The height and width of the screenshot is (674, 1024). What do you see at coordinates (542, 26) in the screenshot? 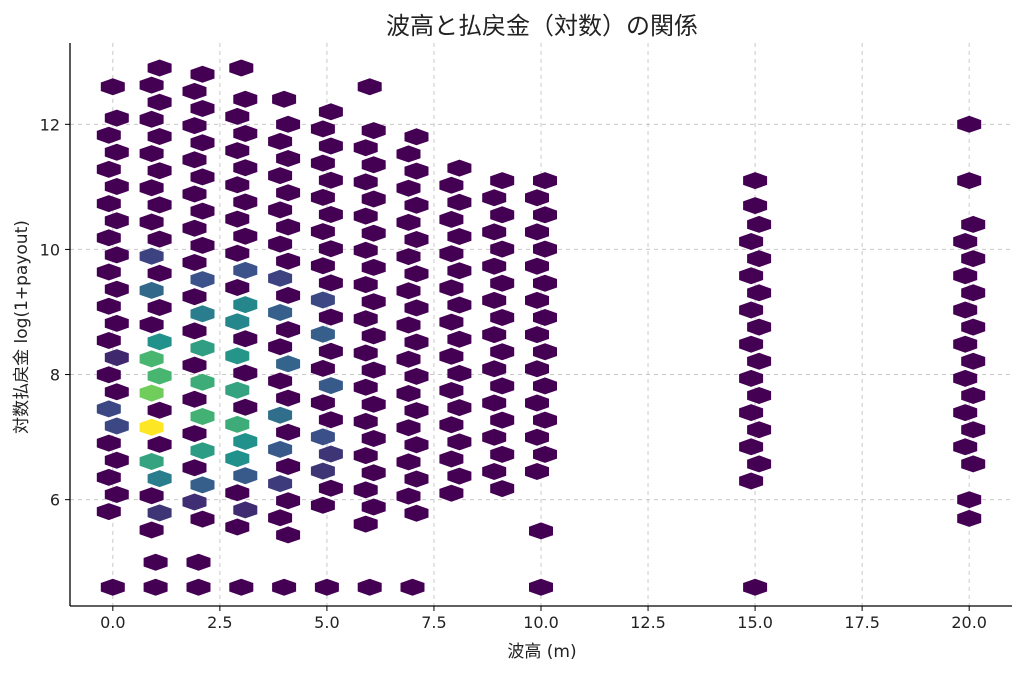
I see `chart-title: 波高と払戻金（対数）の関係` at bounding box center [542, 26].